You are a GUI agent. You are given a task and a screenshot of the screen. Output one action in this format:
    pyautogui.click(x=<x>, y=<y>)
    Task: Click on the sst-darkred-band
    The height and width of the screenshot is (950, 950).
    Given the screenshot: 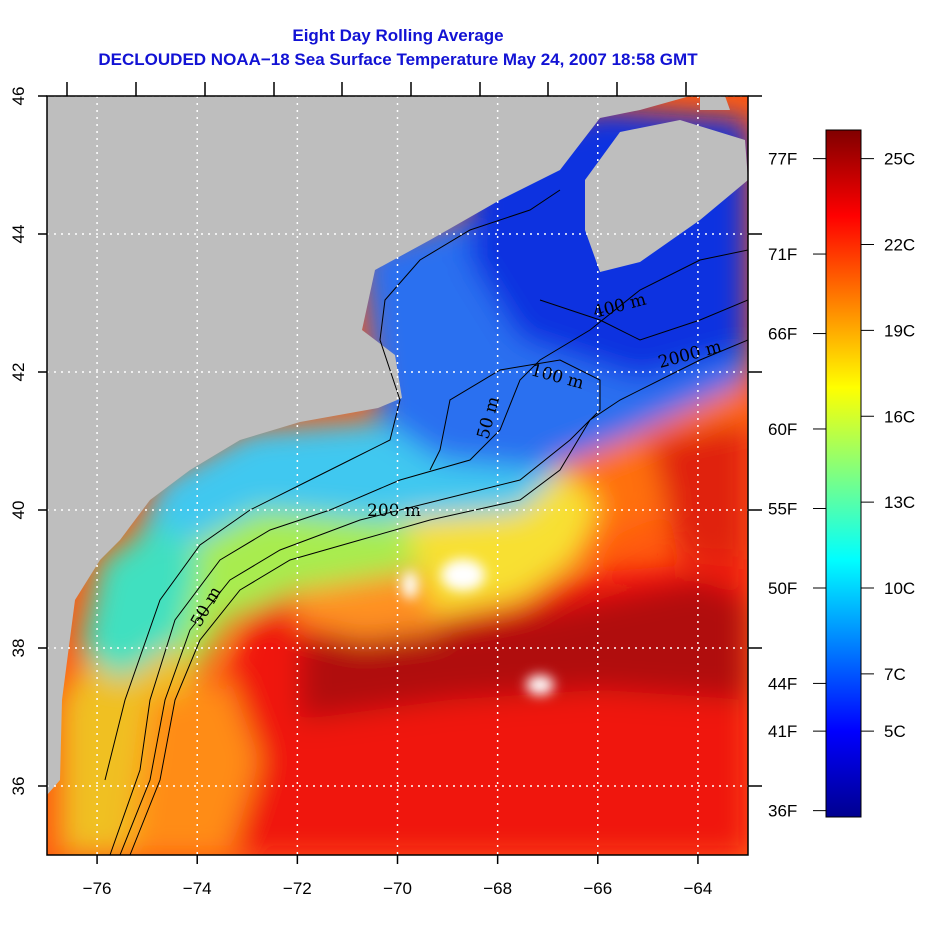 What is the action you would take?
    pyautogui.click(x=524, y=650)
    